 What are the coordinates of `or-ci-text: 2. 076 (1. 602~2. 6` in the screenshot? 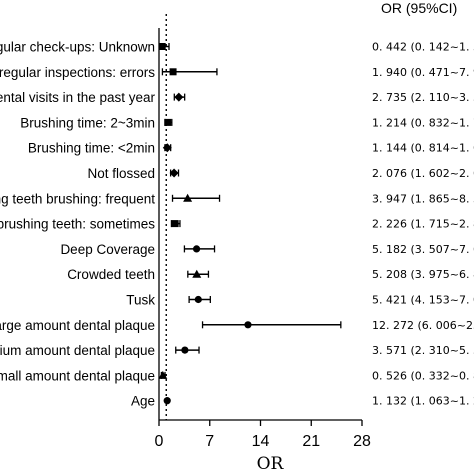 It's located at (423, 173).